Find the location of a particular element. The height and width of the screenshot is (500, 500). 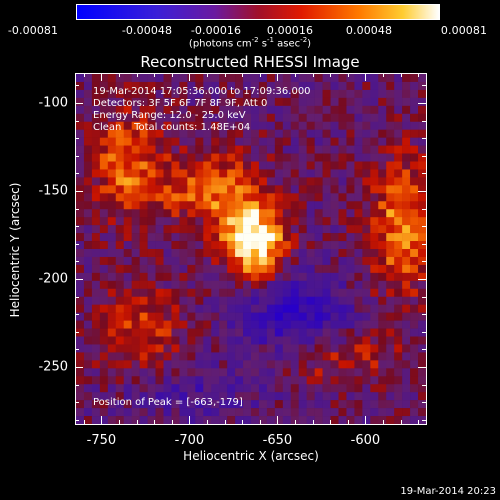

colorbar-tick-label: -0.00016 is located at coordinates (216, 30).